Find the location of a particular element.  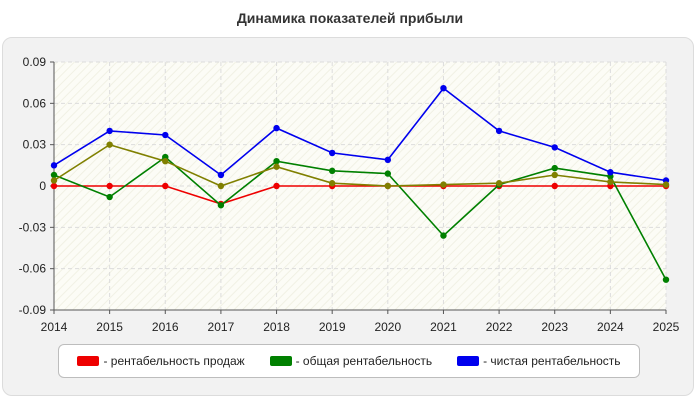

x-tick-label: 2014 is located at coordinates (54, 327).